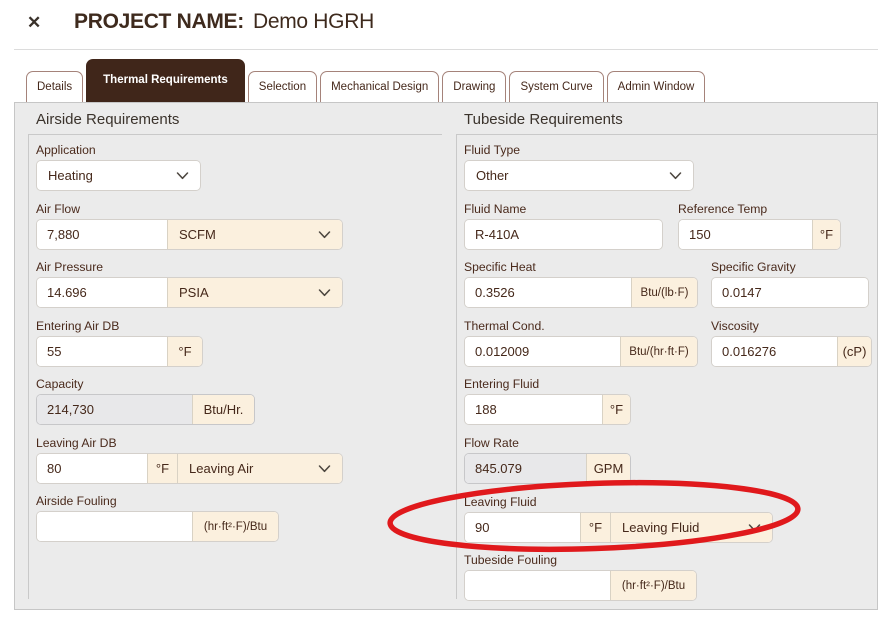 This screenshot has width=878, height=617. I want to click on leaving-air-mode-value: Leaving Air, so click(221, 468).